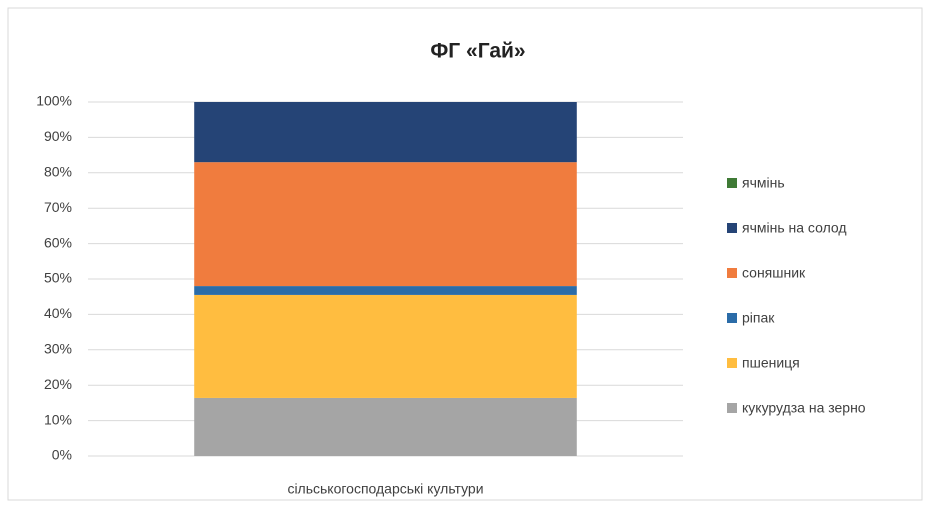 The width and height of the screenshot is (931, 505). Describe the element at coordinates (58, 349) in the screenshot. I see `y-tick-label: 30%` at that location.